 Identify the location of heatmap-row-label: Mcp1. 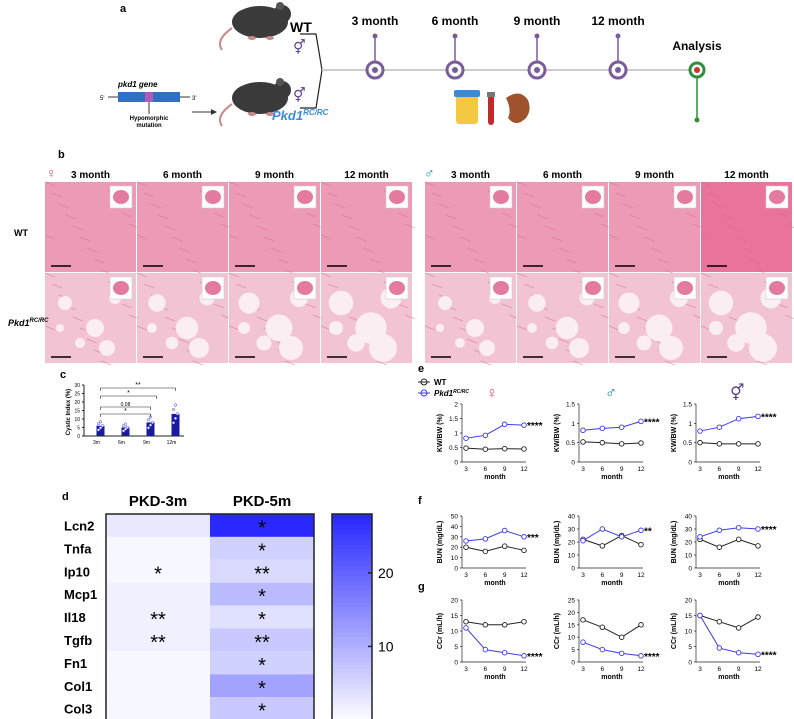
(80, 594).